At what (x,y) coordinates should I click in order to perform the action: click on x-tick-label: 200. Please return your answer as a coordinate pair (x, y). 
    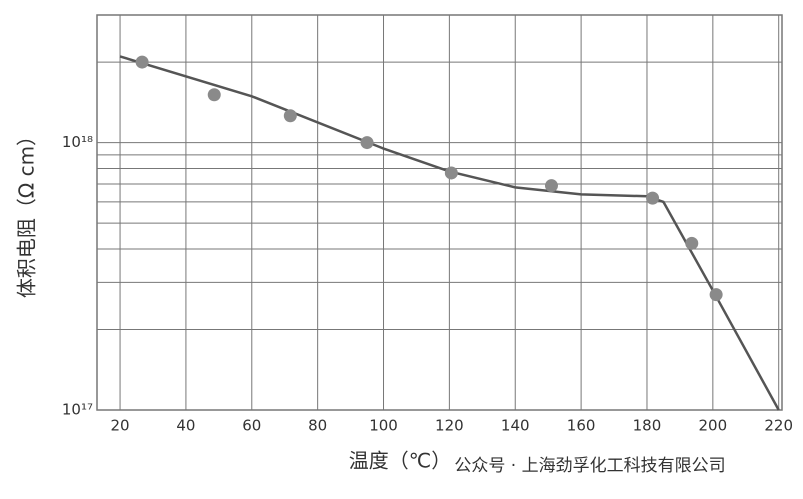
    Looking at the image, I should click on (713, 426).